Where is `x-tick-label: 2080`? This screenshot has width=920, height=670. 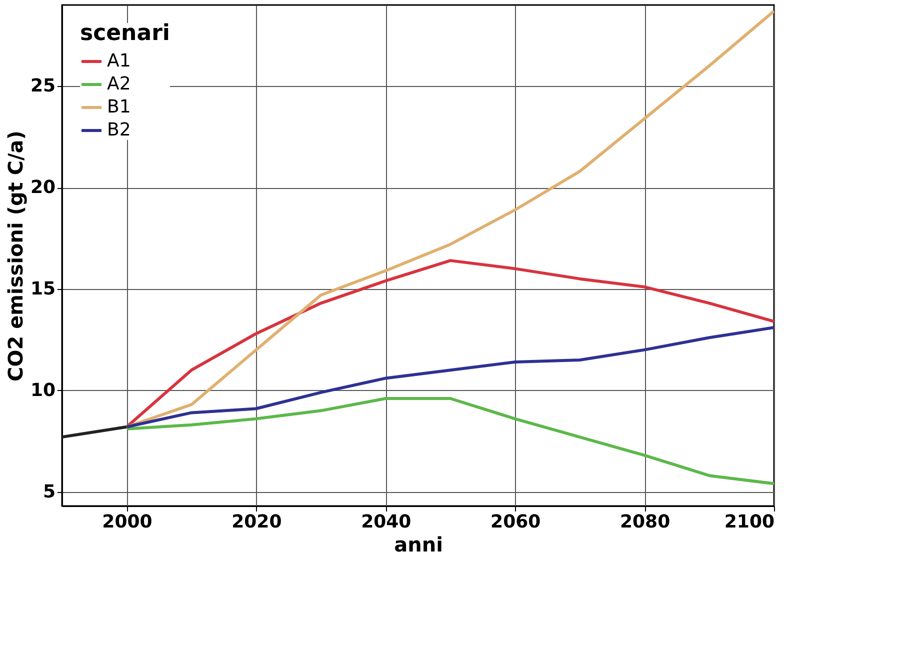 x-tick-label: 2080 is located at coordinates (645, 522).